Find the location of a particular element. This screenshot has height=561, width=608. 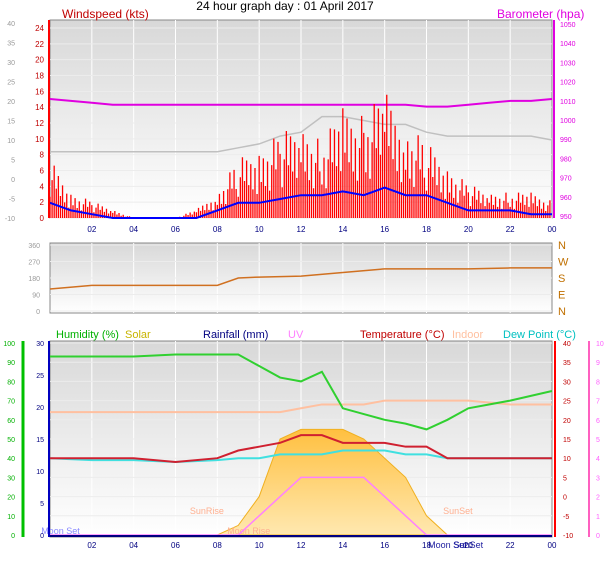

multi-legend-label: Indoor is located at coordinates (468, 335).